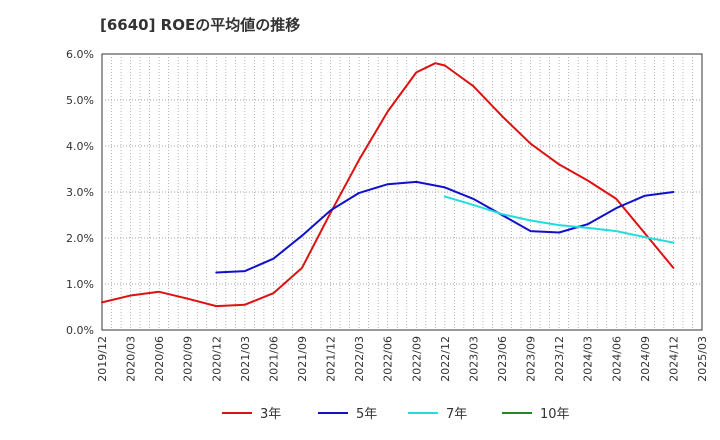  I want to click on x-tick-label: 2023/09, so click(531, 359).